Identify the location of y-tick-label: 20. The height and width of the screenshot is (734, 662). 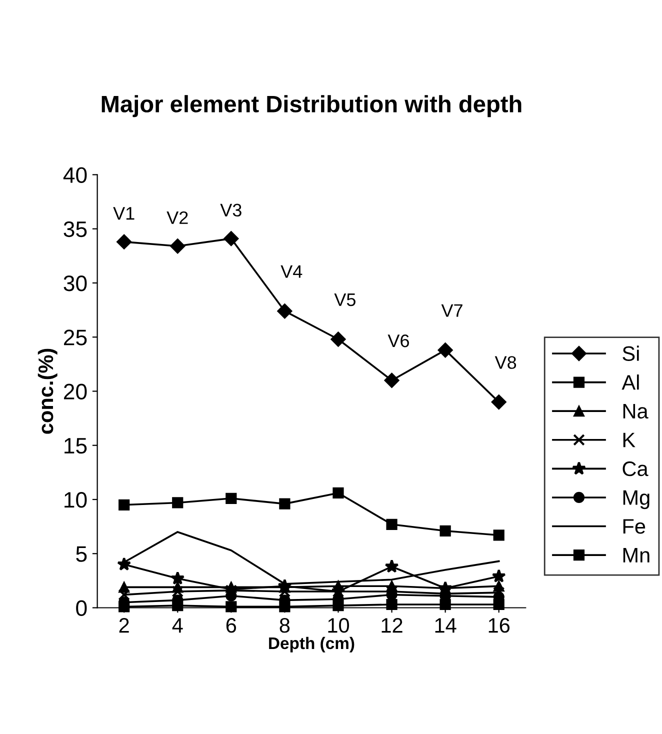
(75, 392).